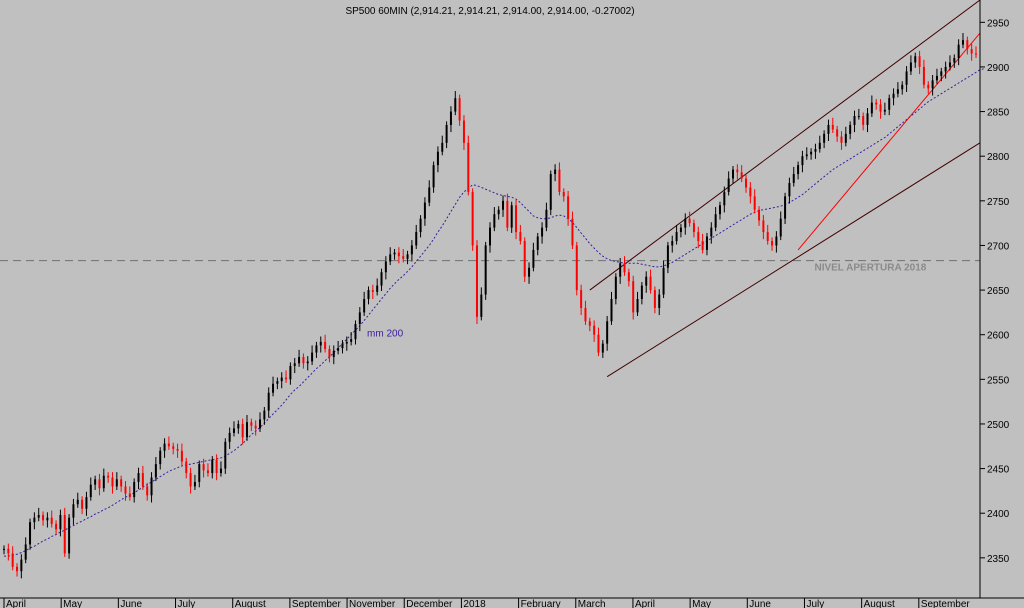 This screenshot has width=1024, height=608. Describe the element at coordinates (429, 603) in the screenshot. I see `x-tick-label-7: December` at that location.